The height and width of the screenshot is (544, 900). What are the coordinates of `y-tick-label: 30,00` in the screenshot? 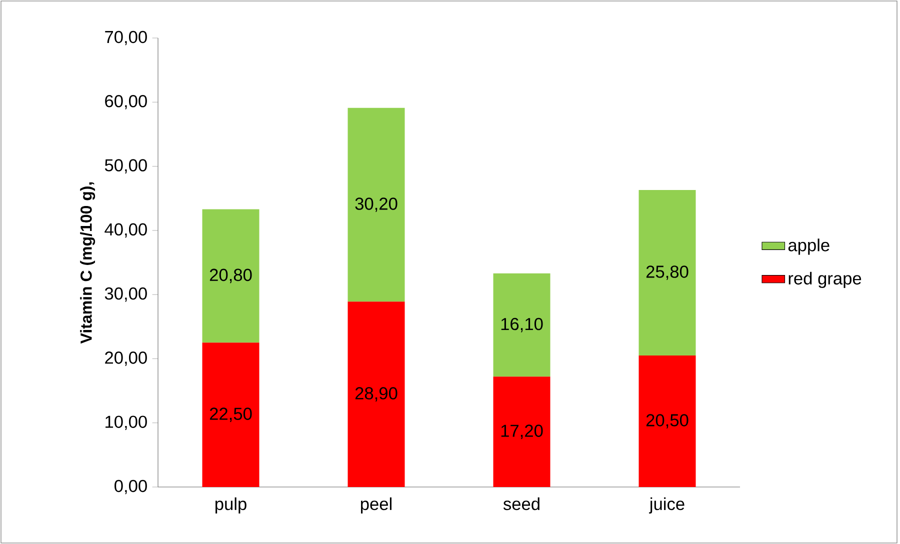 It's located at (125, 294).